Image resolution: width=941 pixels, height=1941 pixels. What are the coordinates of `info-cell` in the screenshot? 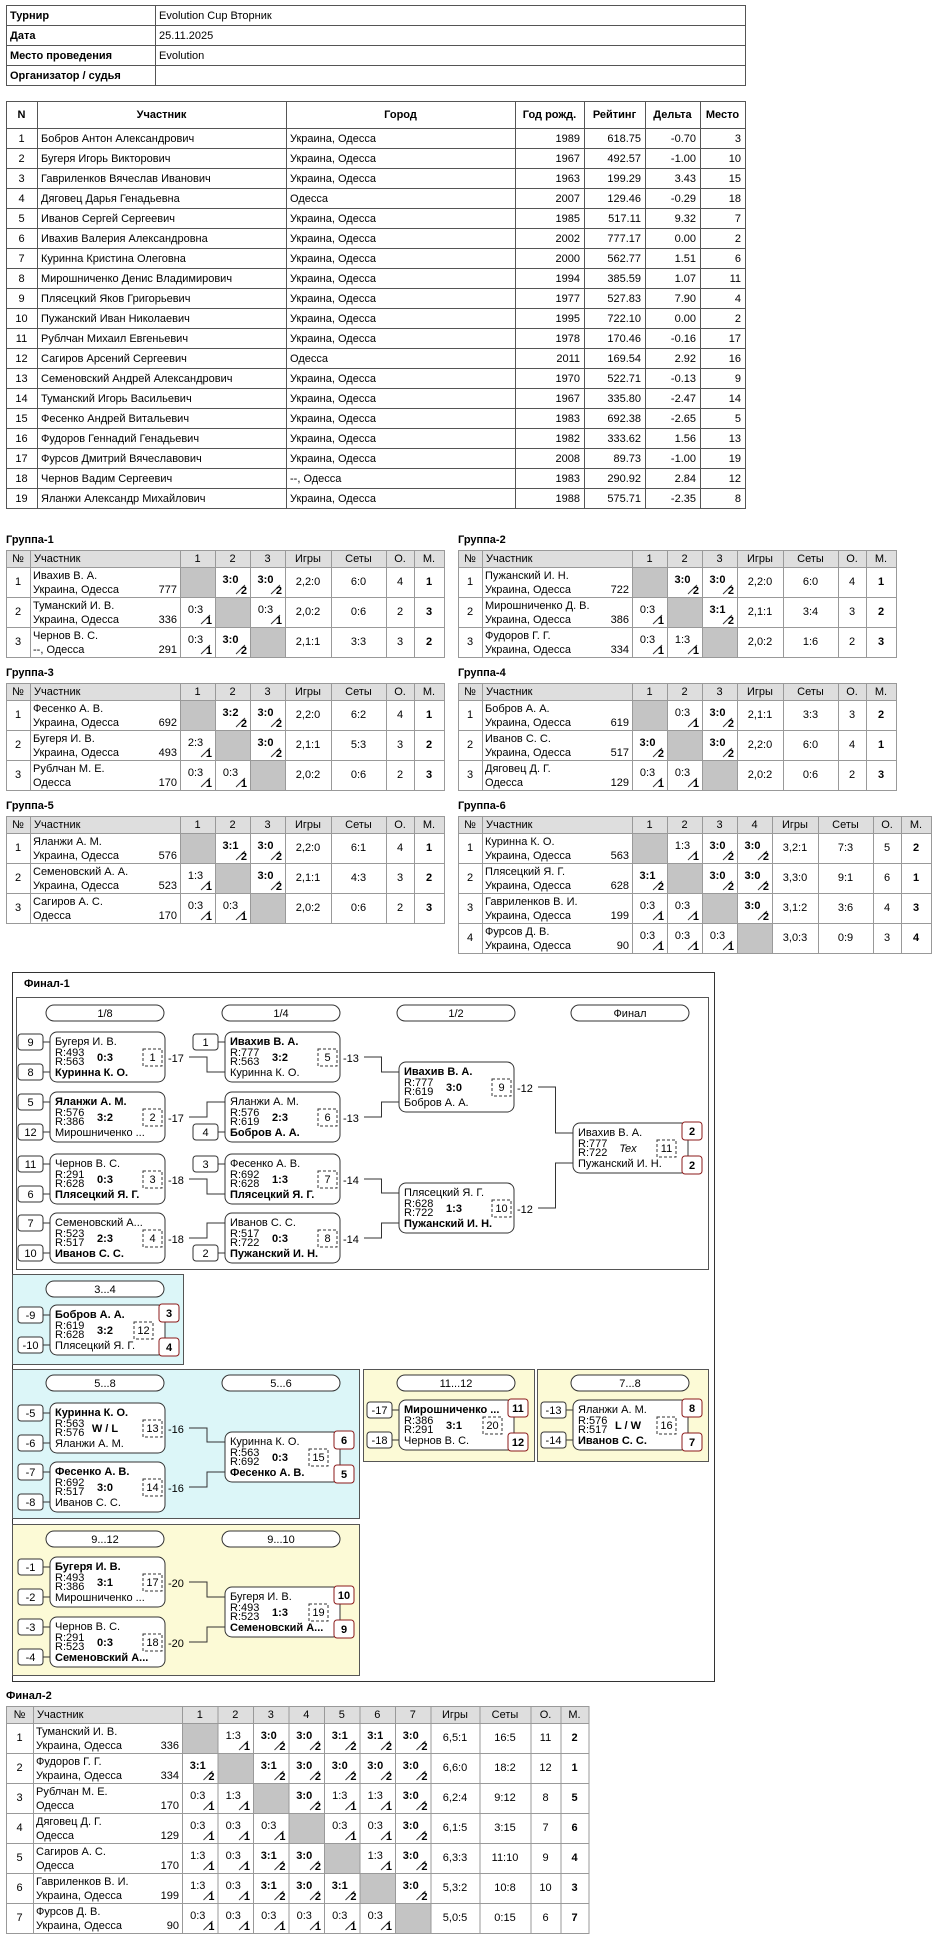 It's located at (450, 55).